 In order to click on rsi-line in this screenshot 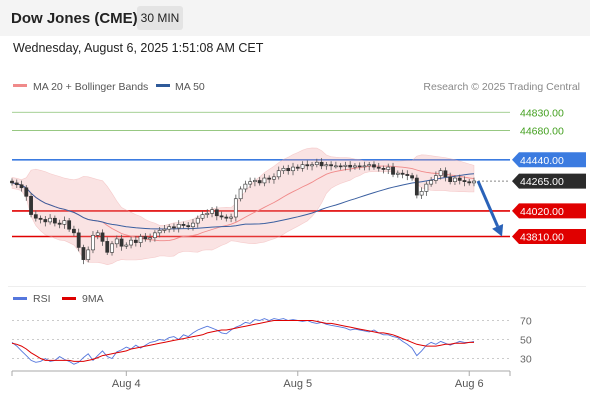, I will do `click(243, 341)`.